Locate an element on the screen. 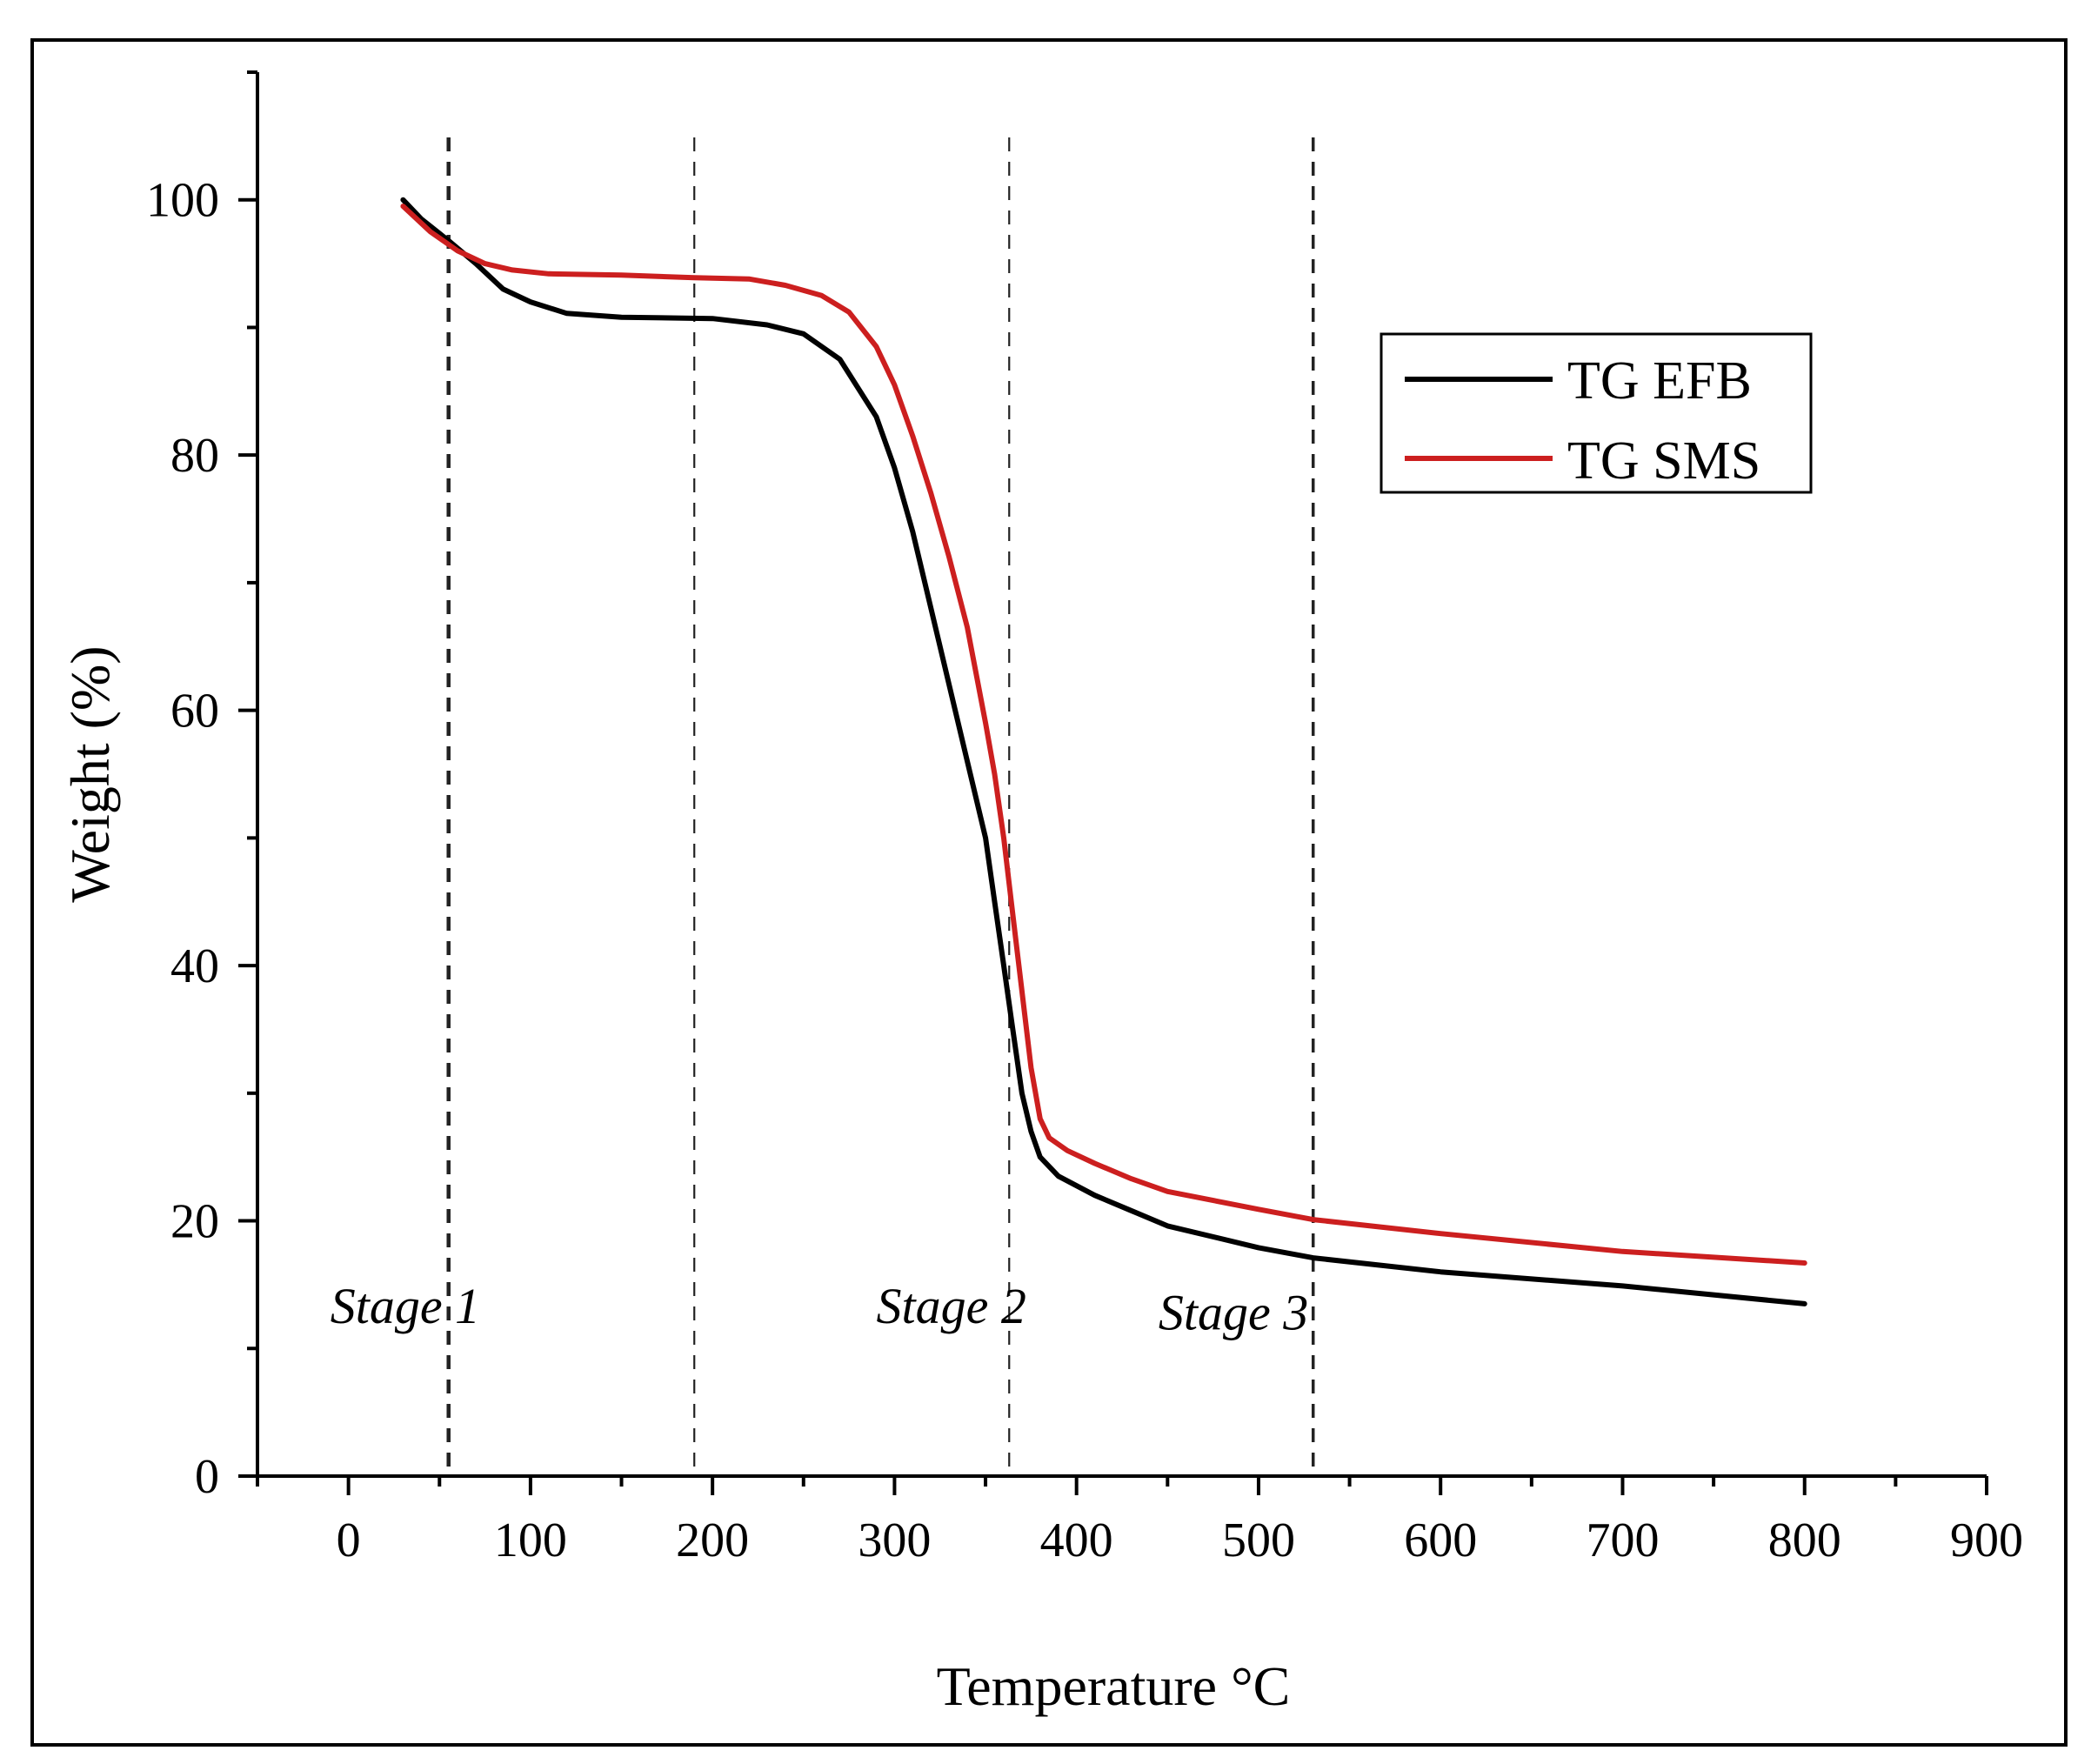 The height and width of the screenshot is (1764, 2091). stage-label: Stage 1 is located at coordinates (405, 1306).